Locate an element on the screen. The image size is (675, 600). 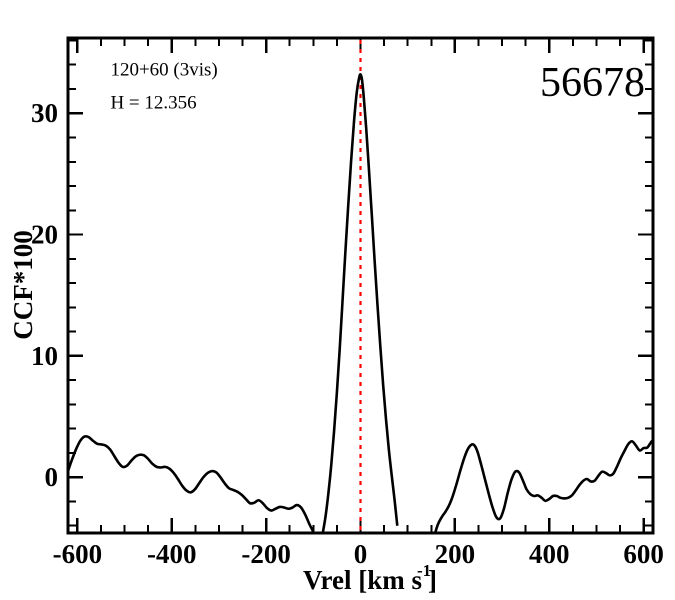
x-tick-label: -600 is located at coordinates (78, 554).